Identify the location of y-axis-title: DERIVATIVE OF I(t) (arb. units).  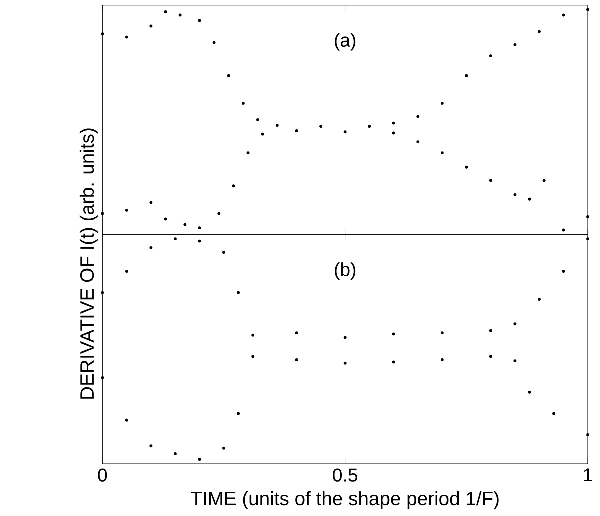
(89, 263).